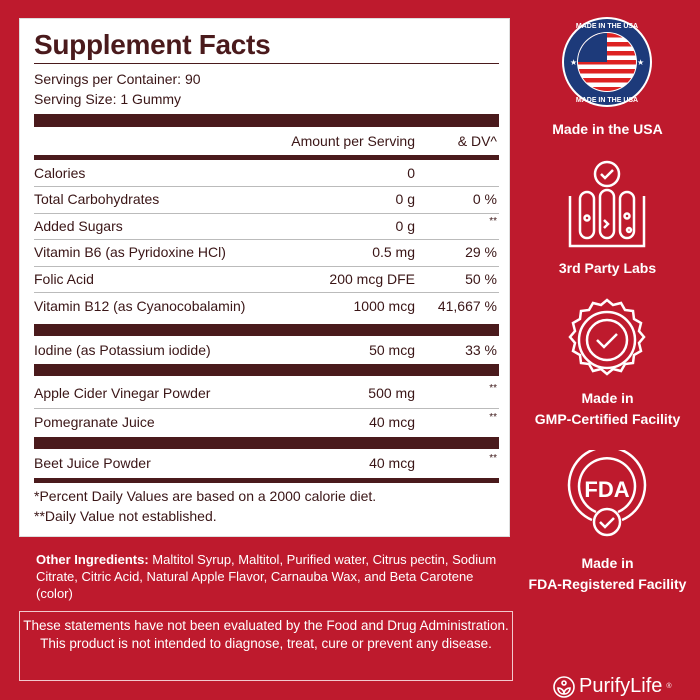 The width and height of the screenshot is (700, 700). I want to click on table-row: Added Sugars 0 g **, so click(266, 226).